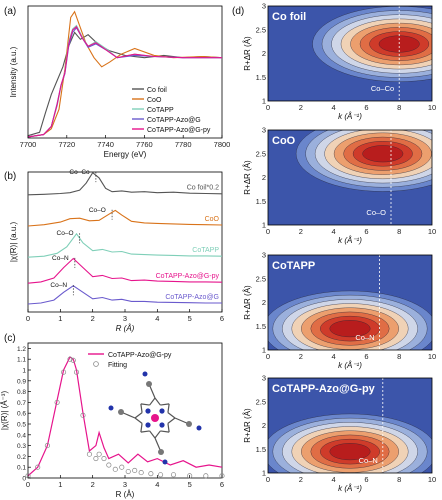 The image size is (442, 500). What do you see at coordinates (21, 425) in the screenshot?
I see `ytick-label-c-5: 0.5` at bounding box center [21, 425].